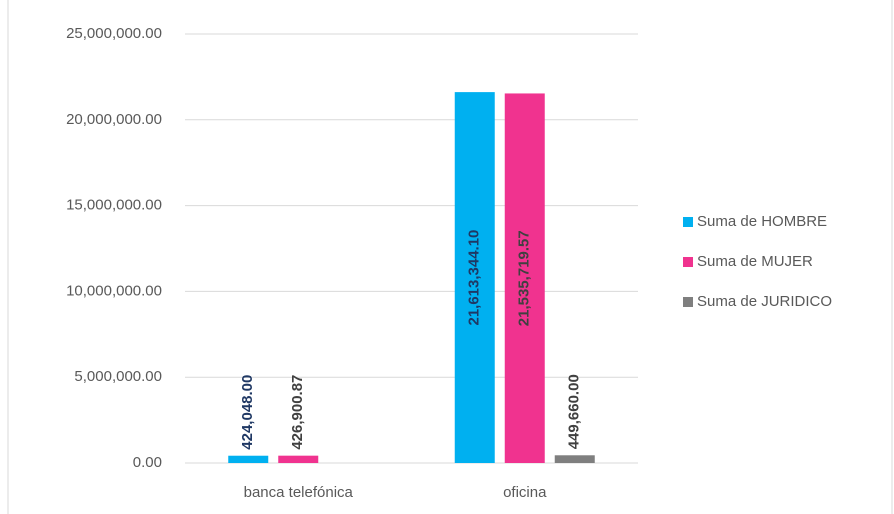  Describe the element at coordinates (118, 376) in the screenshot. I see `y-tick-label: 5,000,000.00` at that location.